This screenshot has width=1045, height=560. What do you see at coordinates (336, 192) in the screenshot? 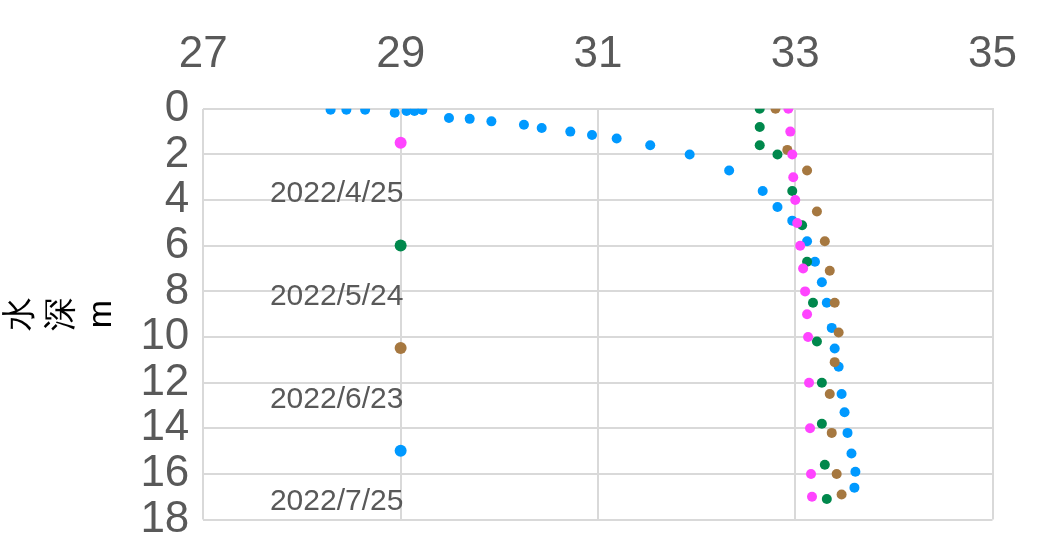
I see `legend-label: 2022/4/25` at bounding box center [336, 192].